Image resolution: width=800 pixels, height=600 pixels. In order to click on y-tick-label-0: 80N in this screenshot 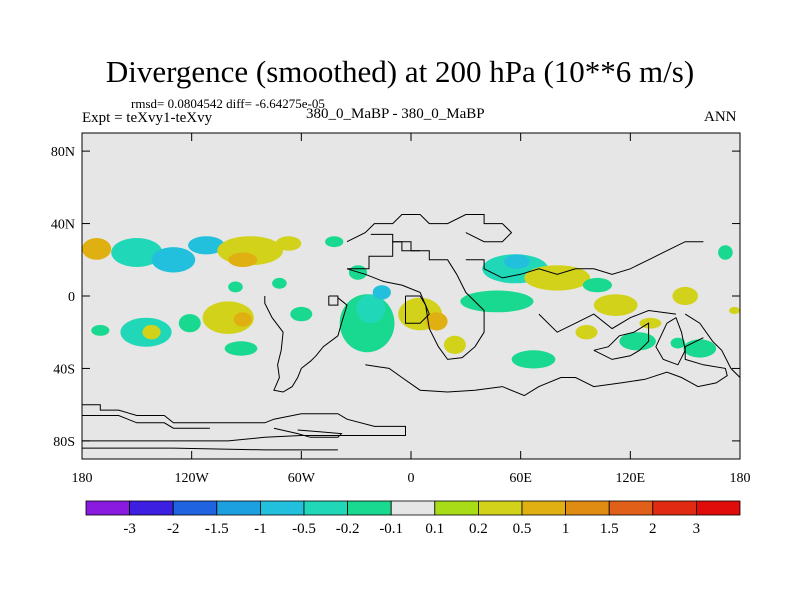, I will do `click(63, 152)`.